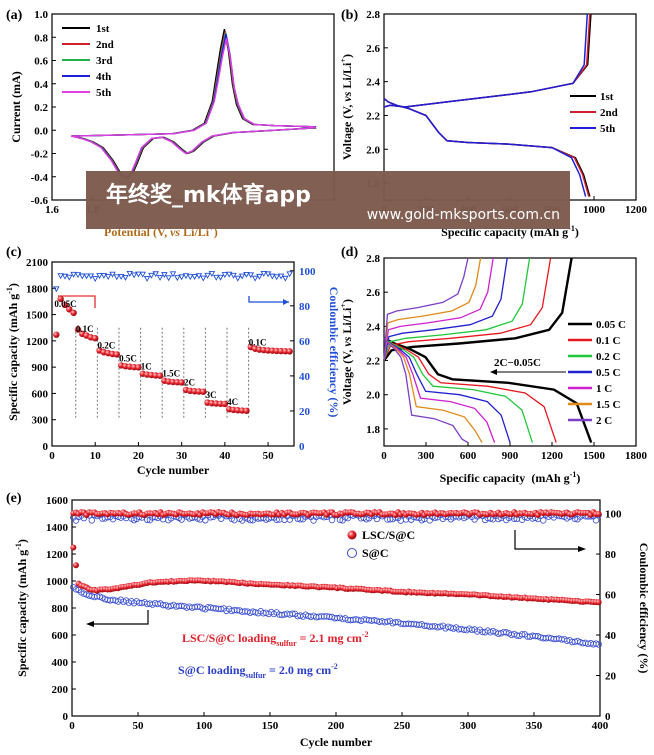 This screenshot has height=755, width=654. I want to click on x-tick-label: 200, so click(336, 726).